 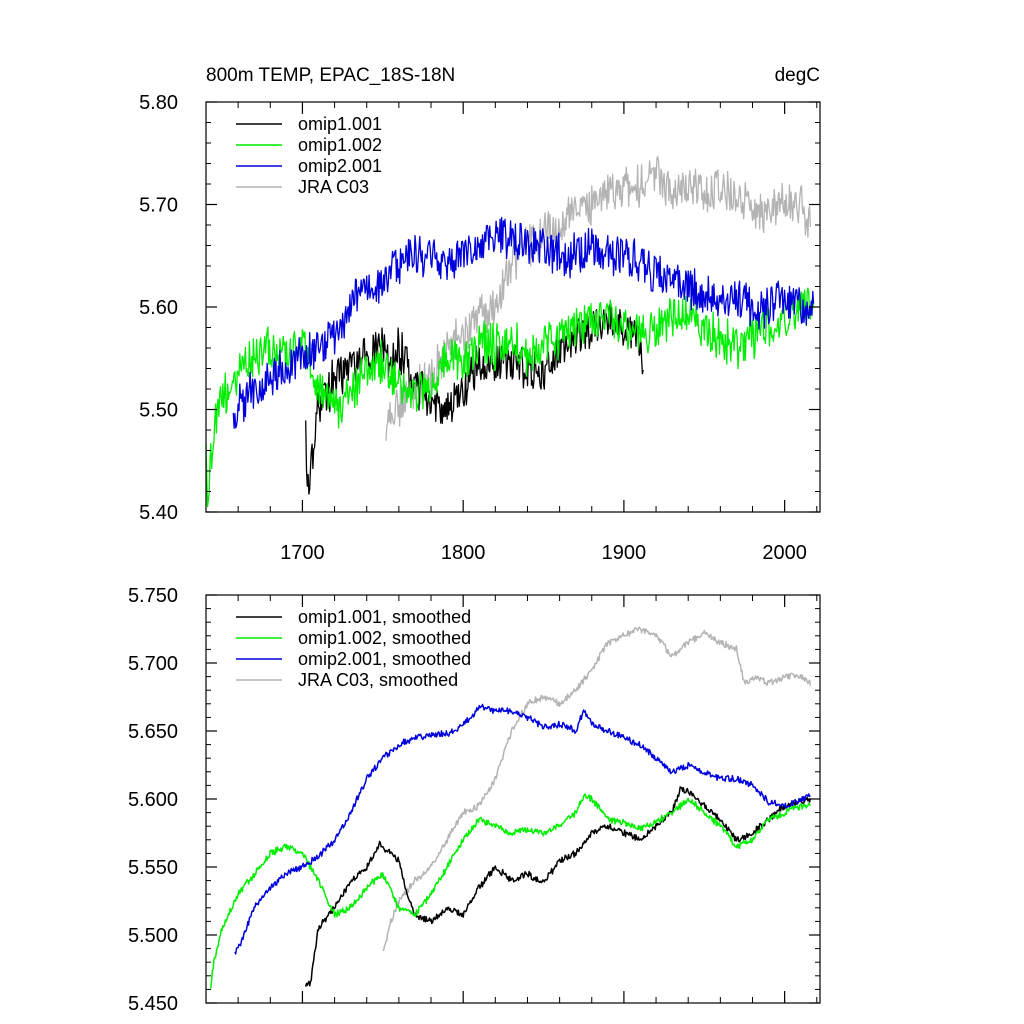 I want to click on legend-label: JRA C03, so click(x=333, y=187).